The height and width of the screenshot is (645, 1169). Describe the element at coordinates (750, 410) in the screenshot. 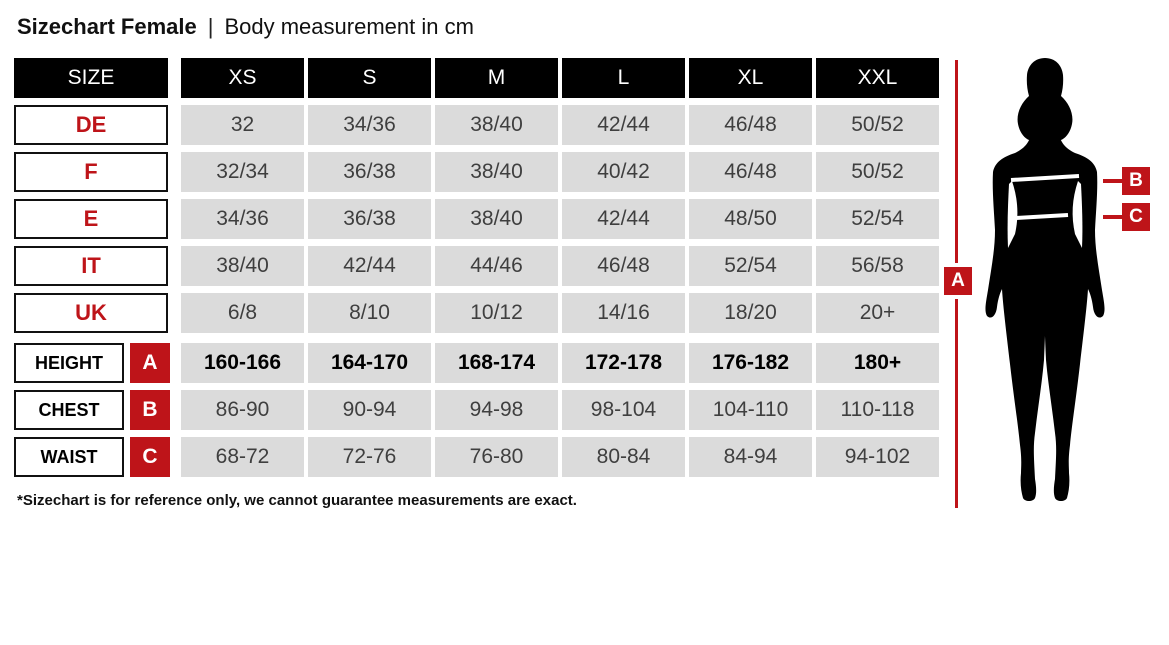

I see `measure-cell: 104-110` at that location.